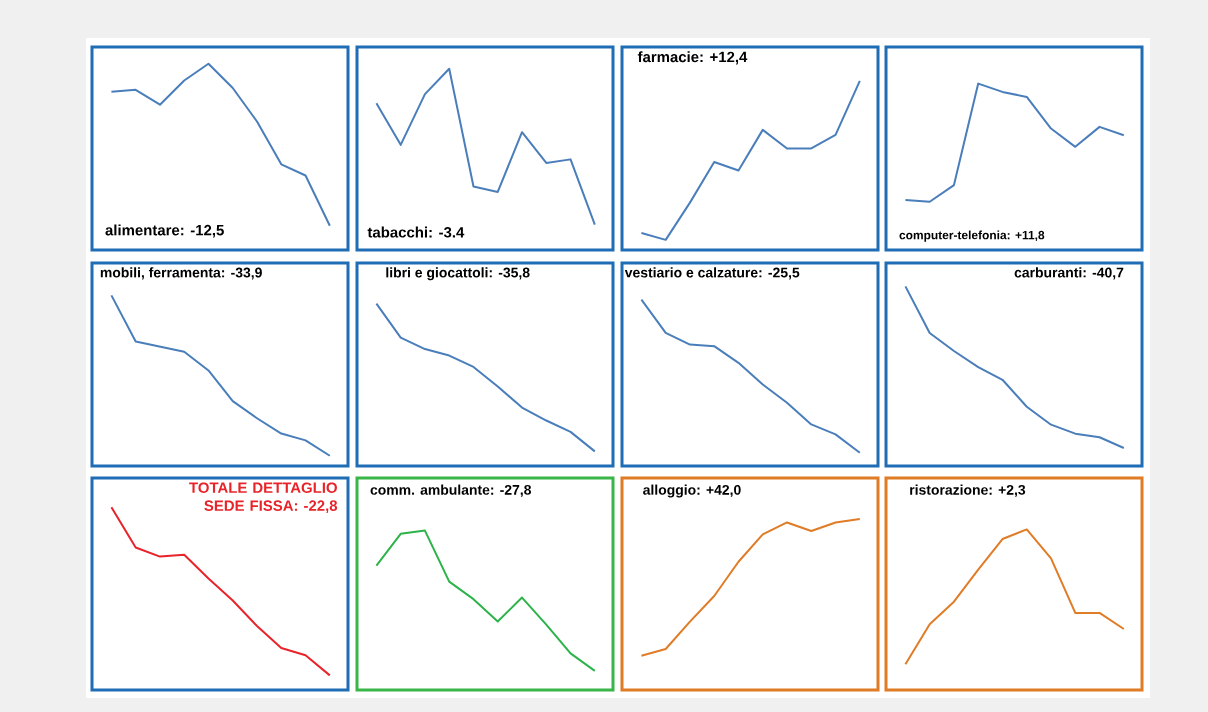 The image size is (1208, 712). Describe the element at coordinates (451, 490) in the screenshot. I see `chart-title: comm. ambulante: -27,8` at that location.